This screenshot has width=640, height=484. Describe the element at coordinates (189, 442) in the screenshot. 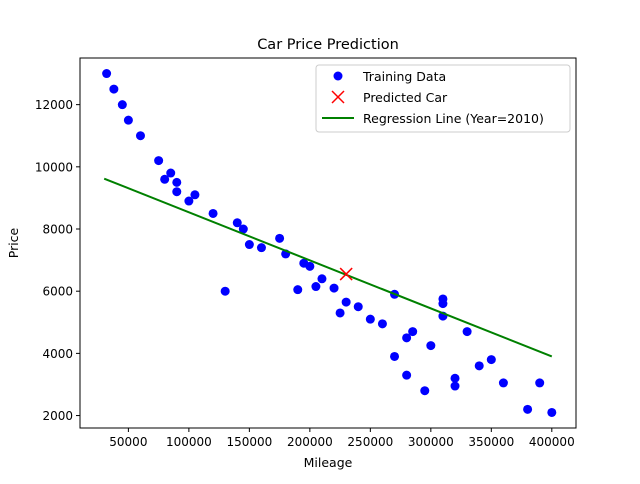

I see `x-tick-label: 100000` at that location.